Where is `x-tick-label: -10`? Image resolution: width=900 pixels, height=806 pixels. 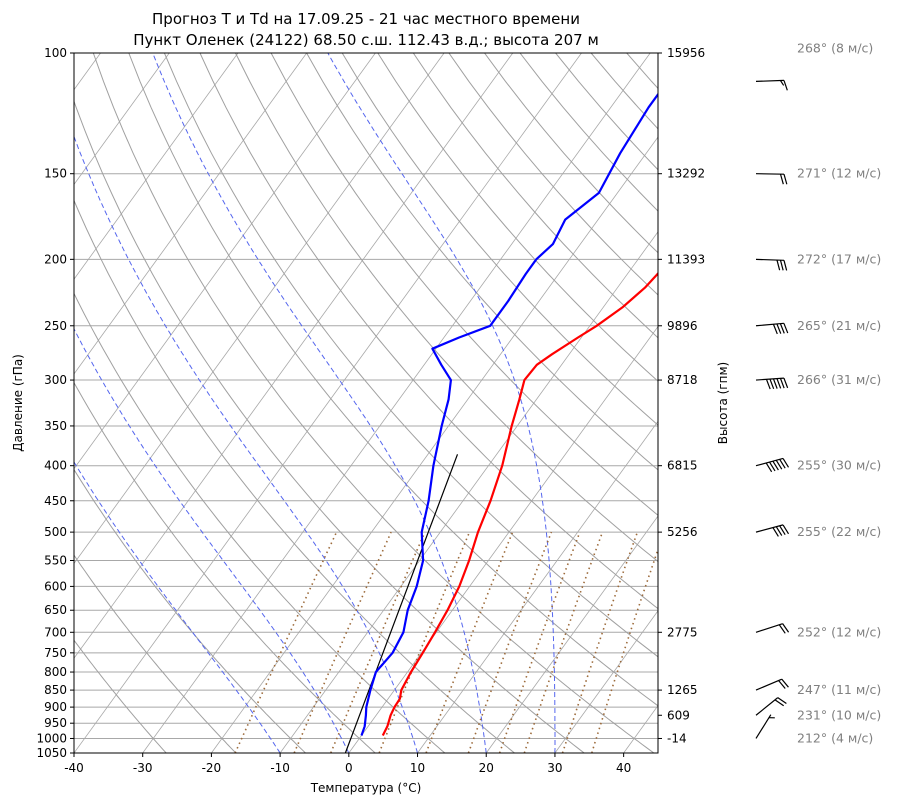
x-tick-label: -10 is located at coordinates (280, 768).